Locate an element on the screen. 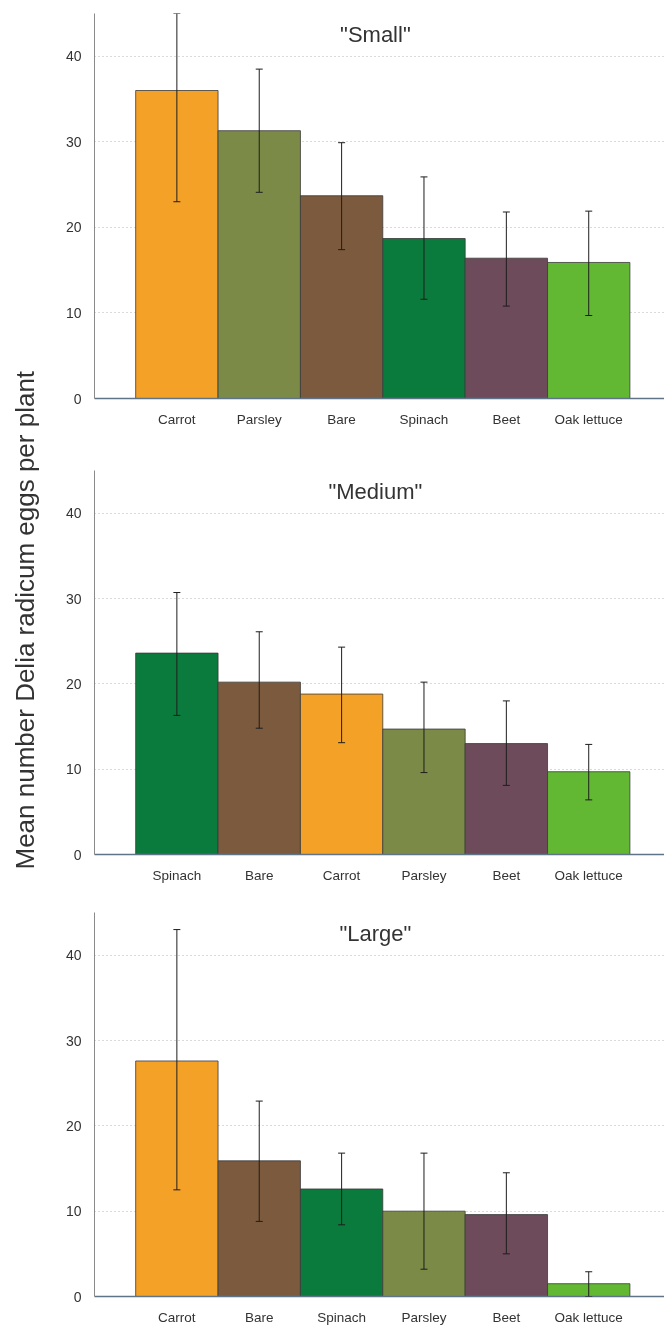 This screenshot has width=664, height=1327. chart-title: "Medium" is located at coordinates (375, 491).